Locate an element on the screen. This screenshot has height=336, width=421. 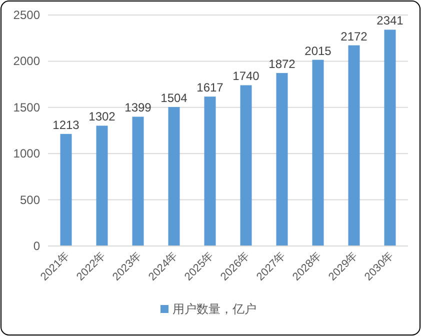
y-tick-label: 2000 is located at coordinates (26, 61).